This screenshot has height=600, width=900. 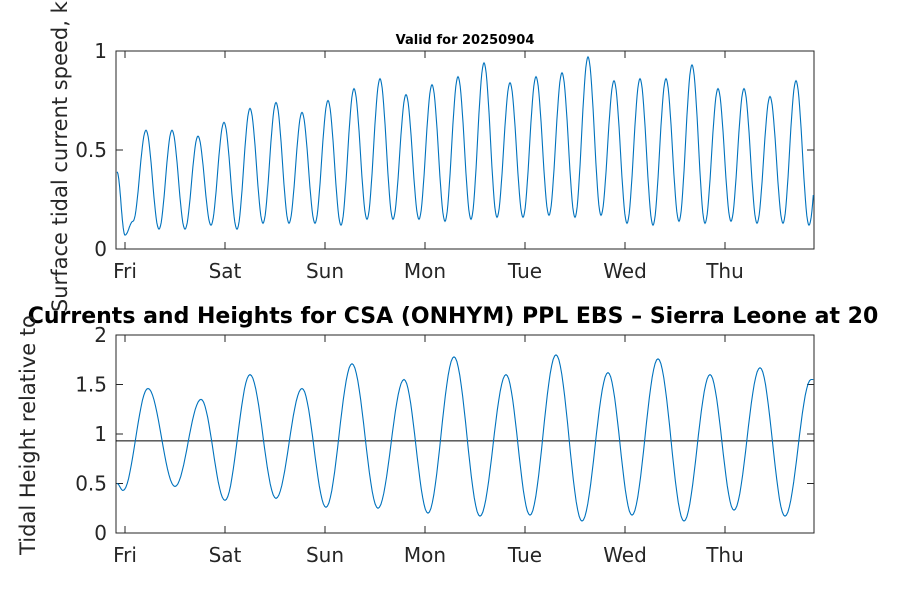 I want to click on current-speed-title: Valid for 20250904, so click(x=465, y=40).